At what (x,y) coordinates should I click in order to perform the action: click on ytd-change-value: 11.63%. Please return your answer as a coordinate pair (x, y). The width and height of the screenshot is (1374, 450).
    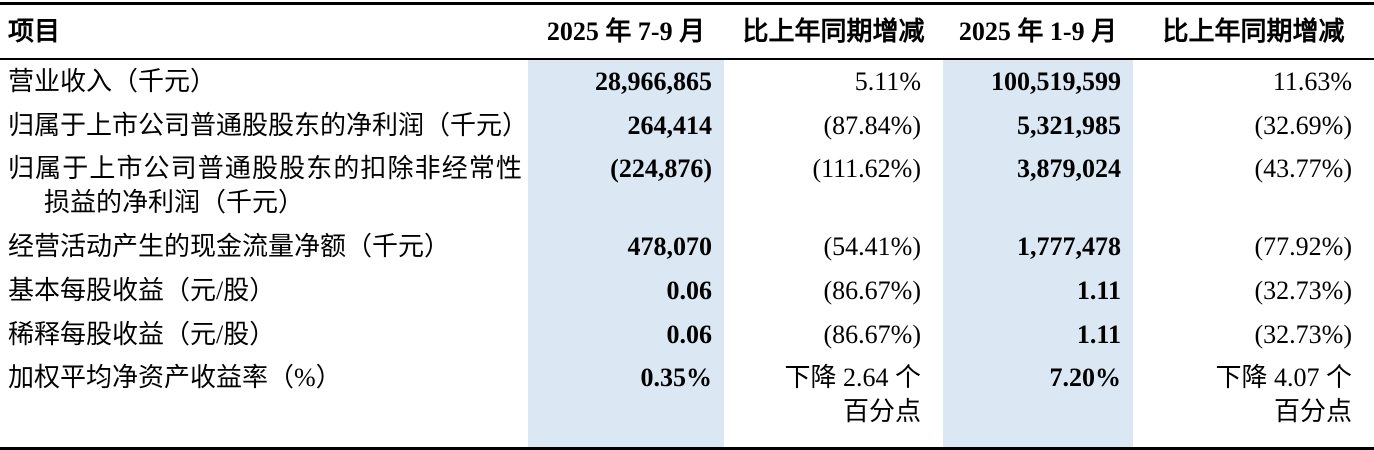
    Looking at the image, I should click on (1312, 81).